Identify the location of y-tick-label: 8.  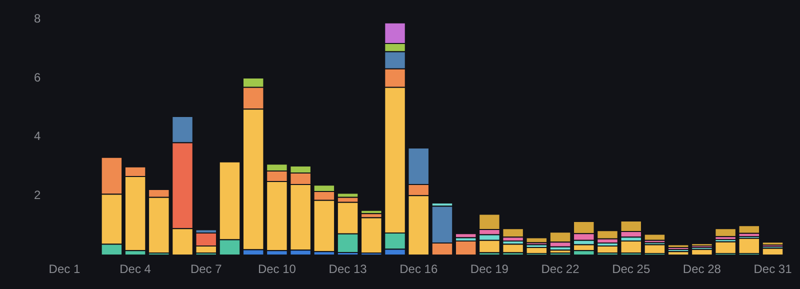
(37, 19).